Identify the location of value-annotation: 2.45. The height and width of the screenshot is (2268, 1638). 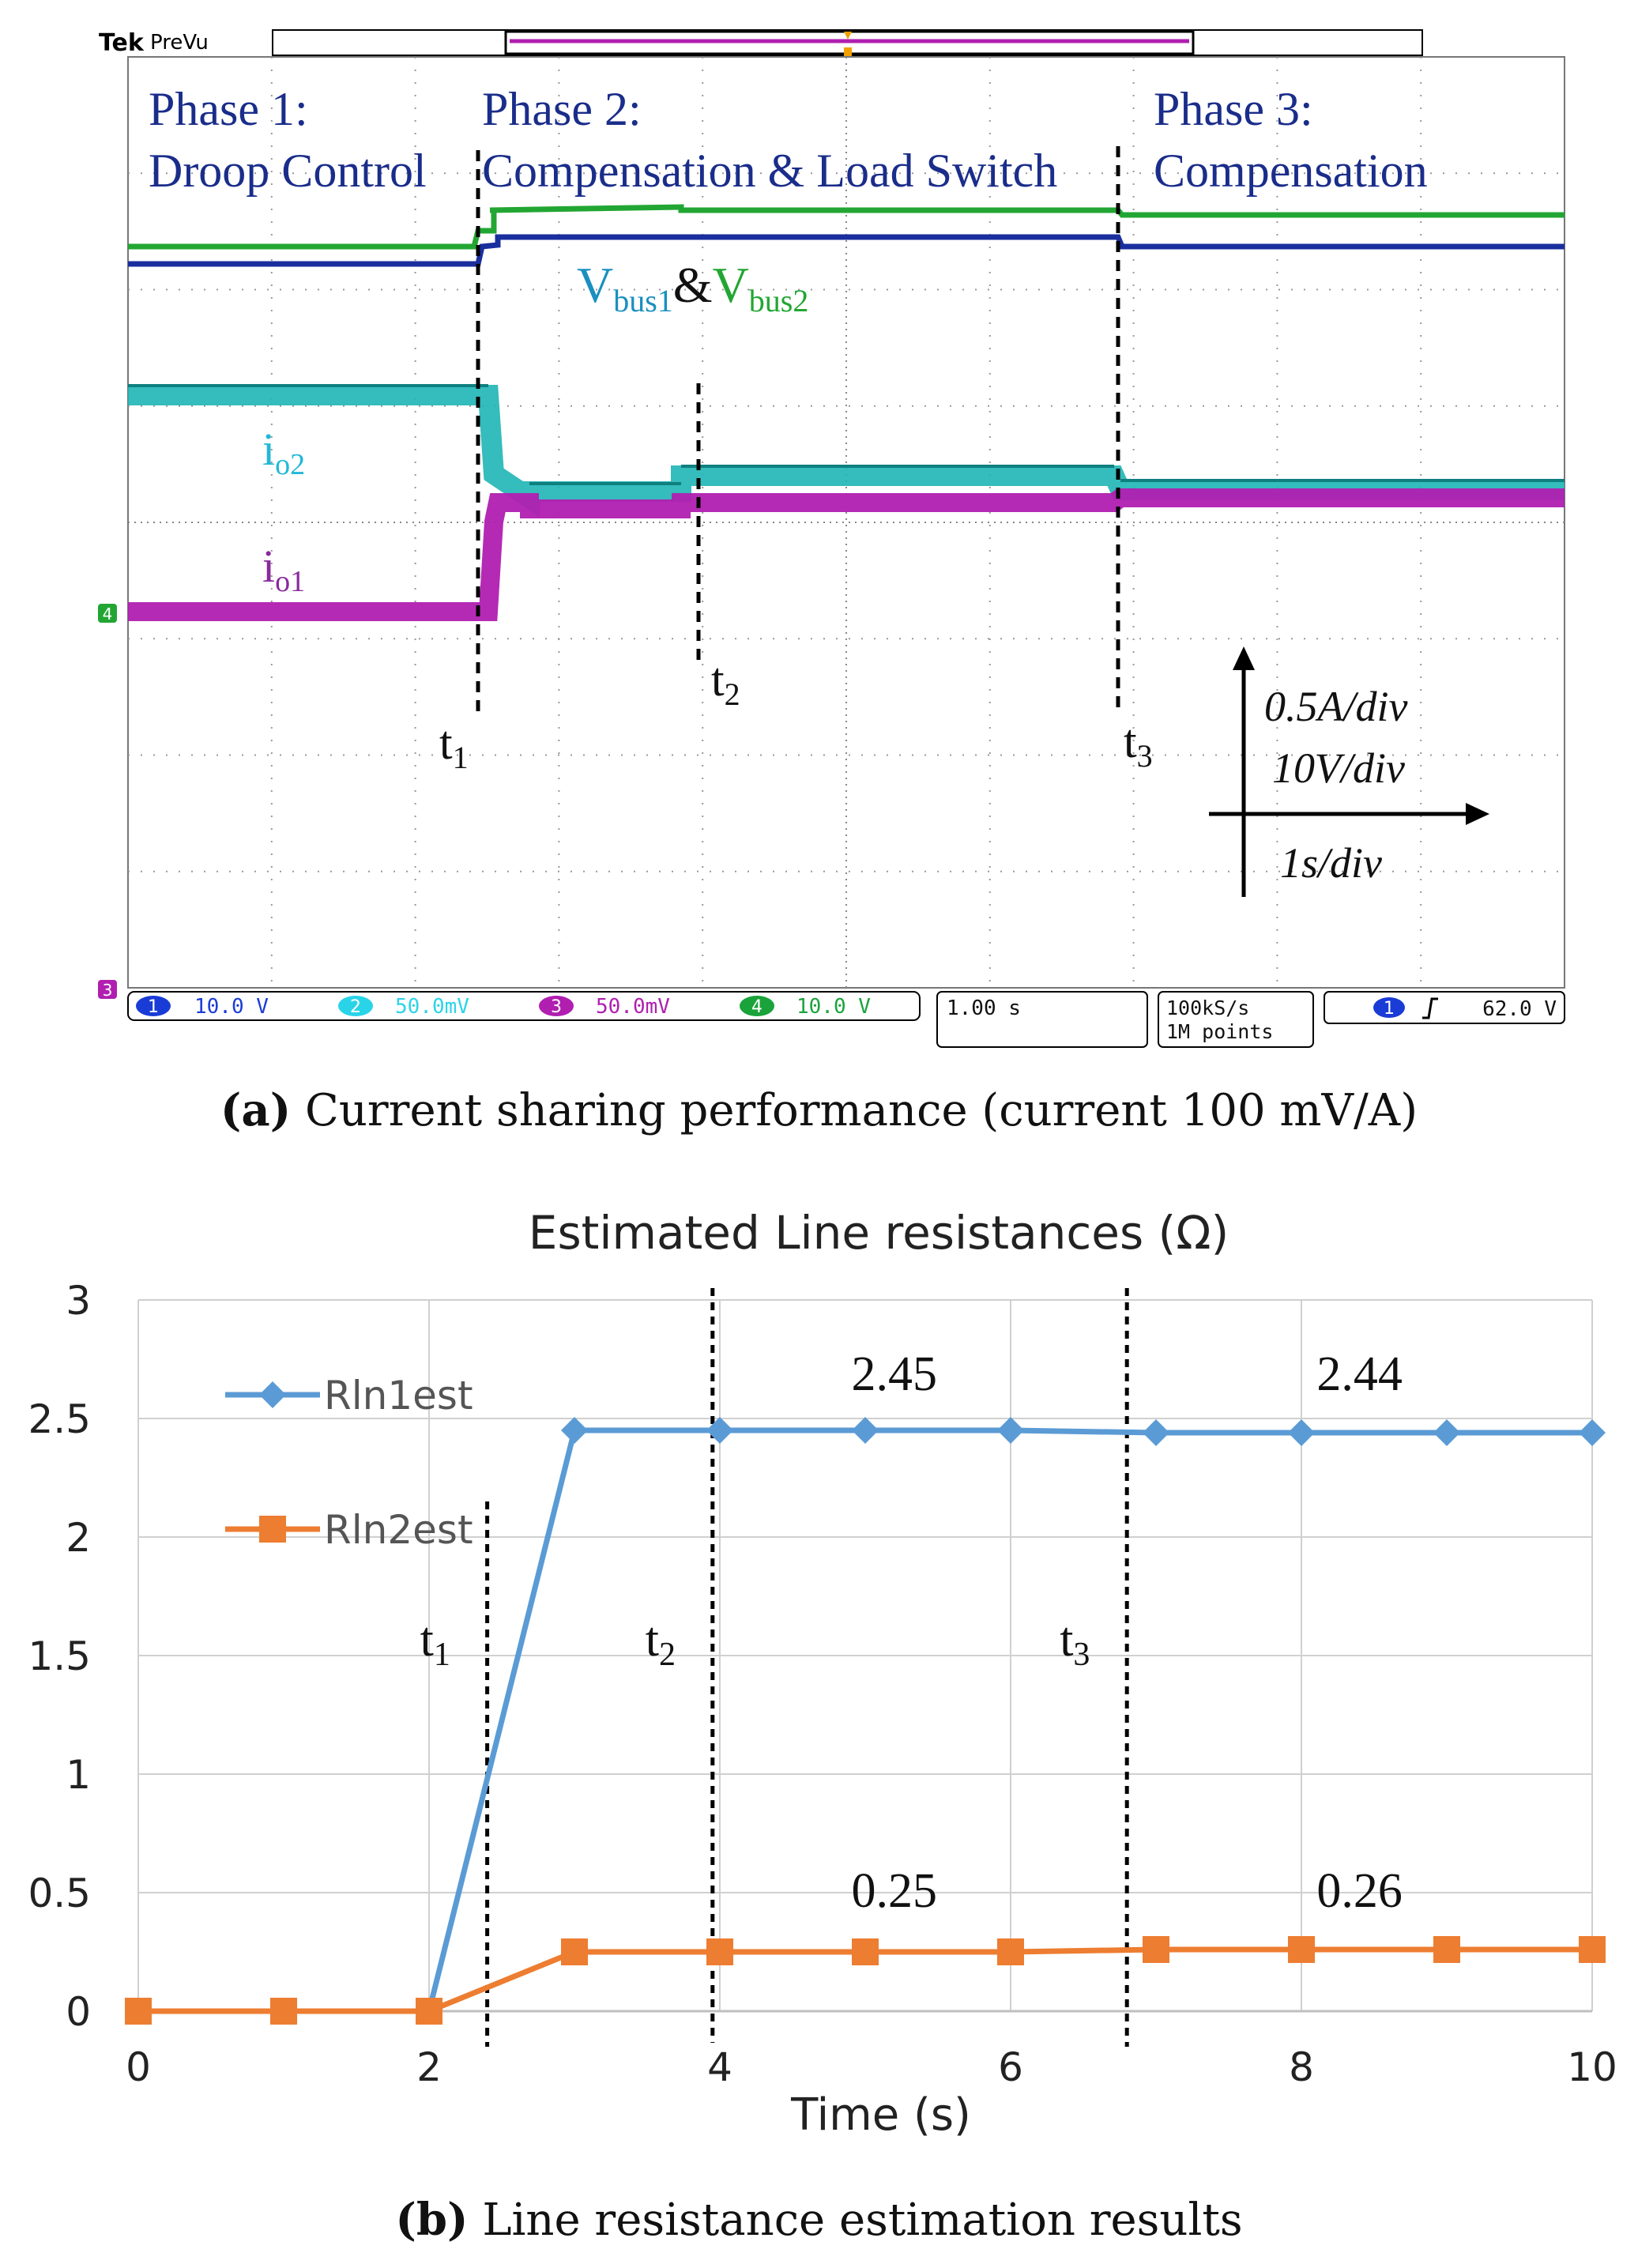
(895, 1374).